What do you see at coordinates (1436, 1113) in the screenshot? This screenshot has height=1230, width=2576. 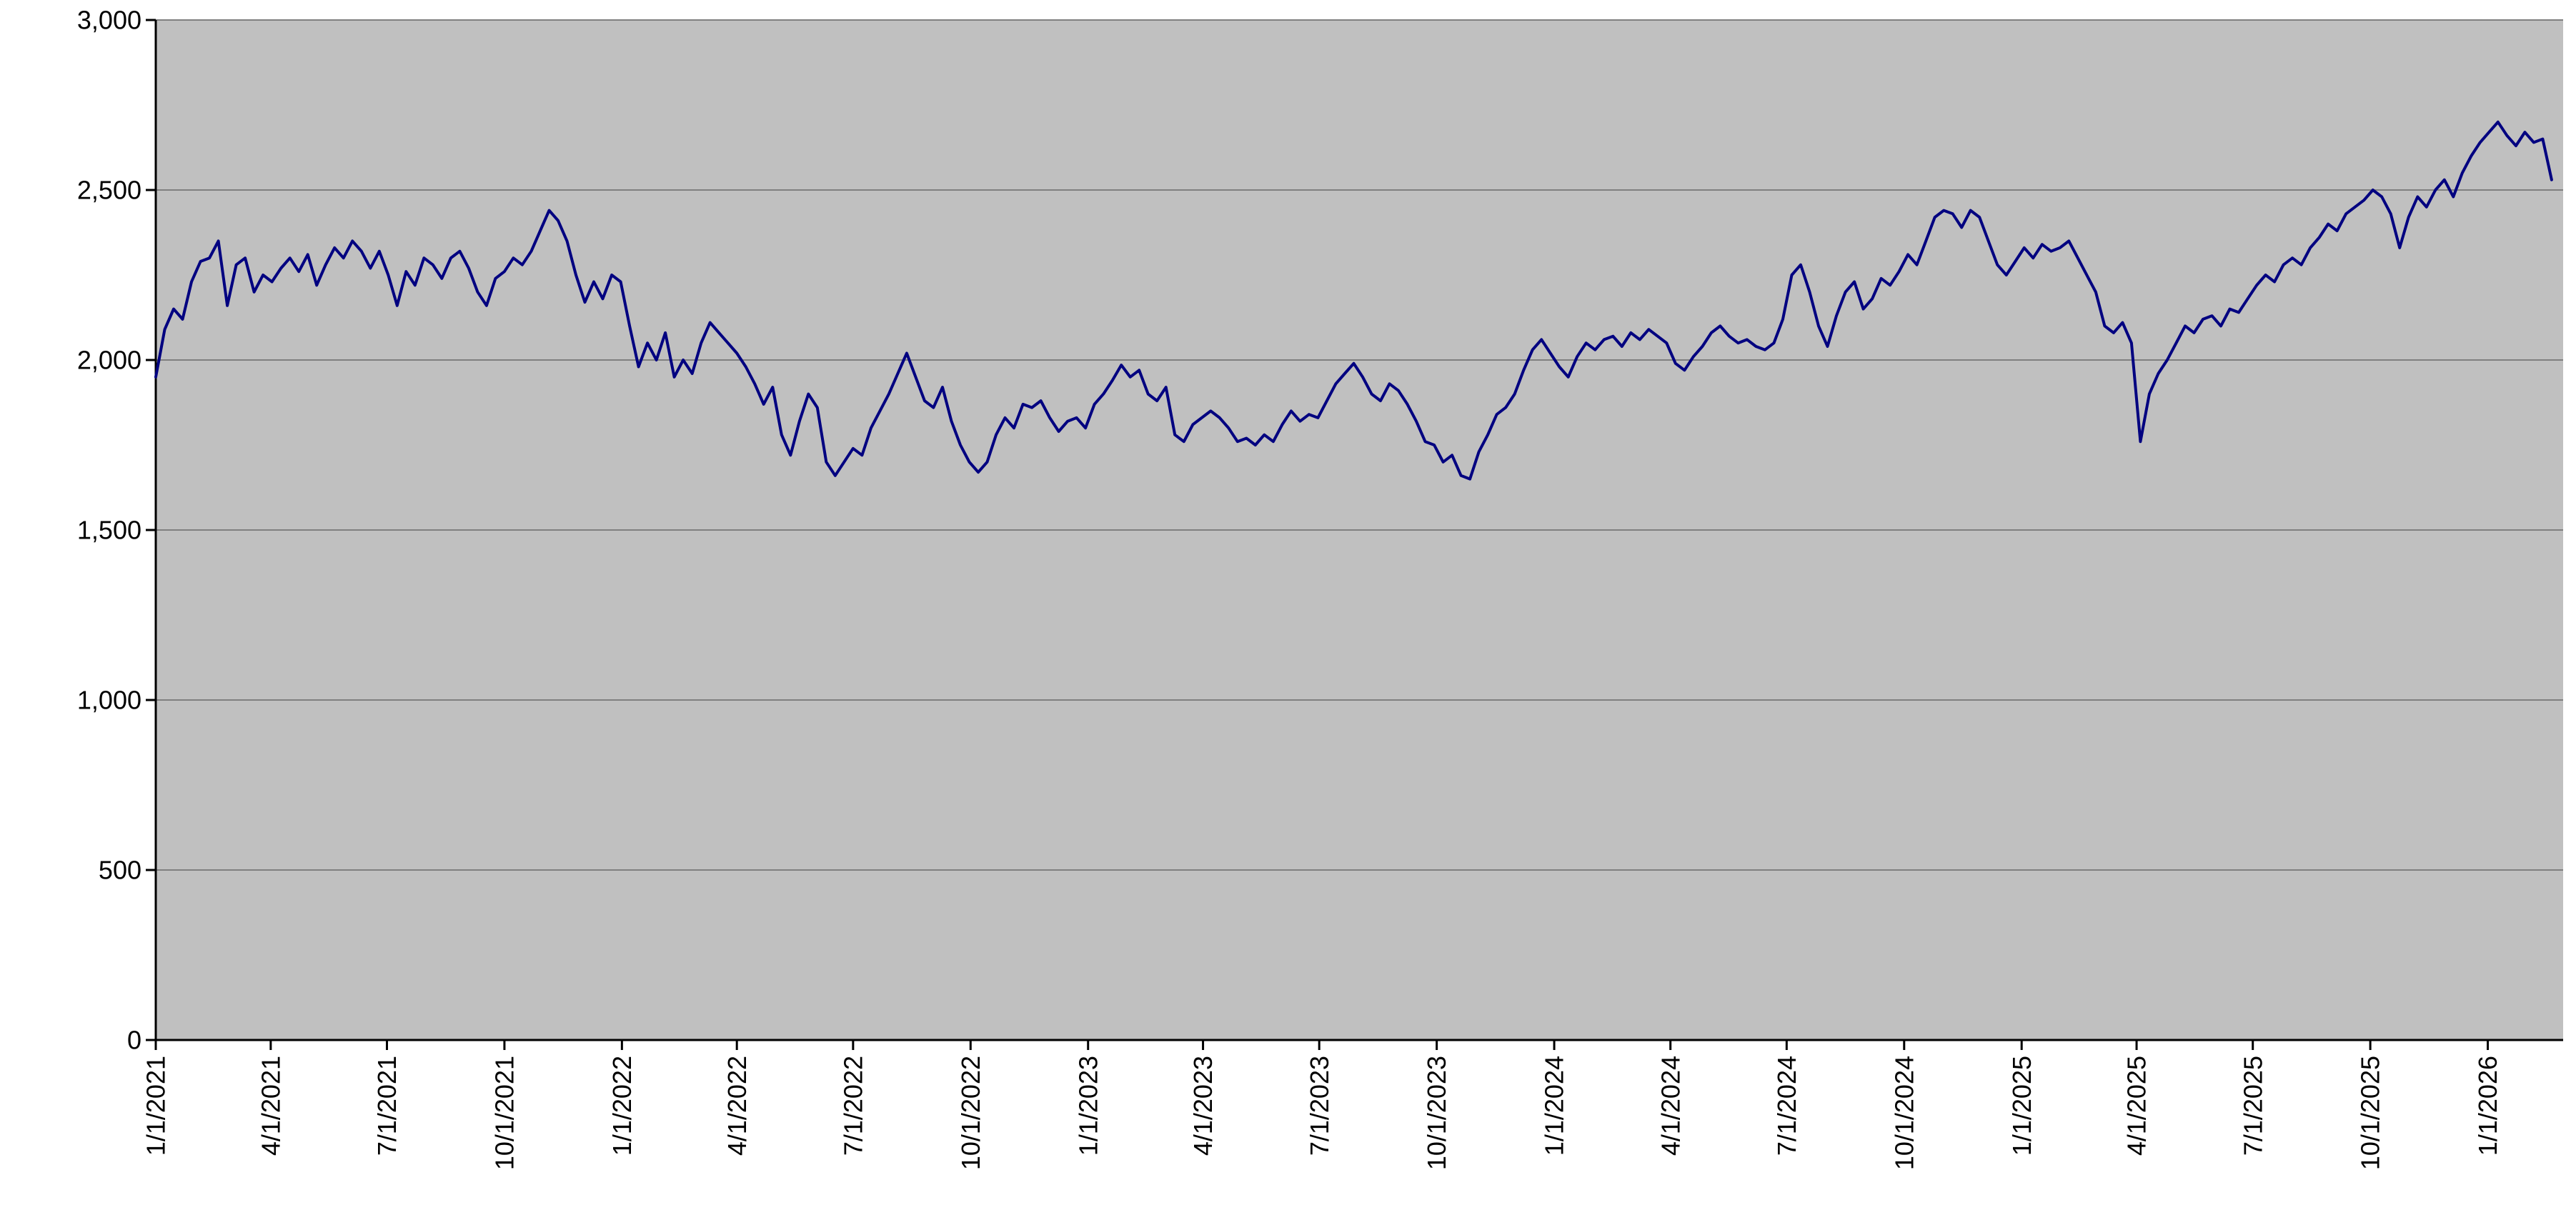 I see `x-axis-label: 10/1/2023` at bounding box center [1436, 1113].